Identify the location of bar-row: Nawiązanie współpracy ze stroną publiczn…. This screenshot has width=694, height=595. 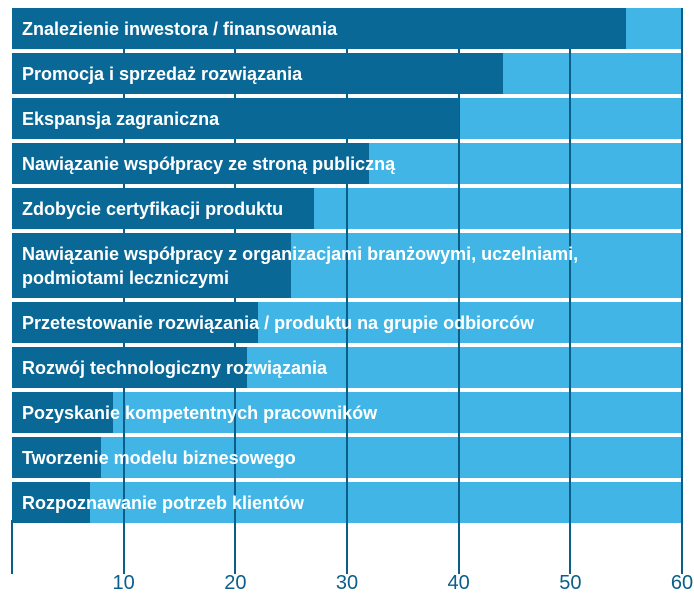
(347, 163).